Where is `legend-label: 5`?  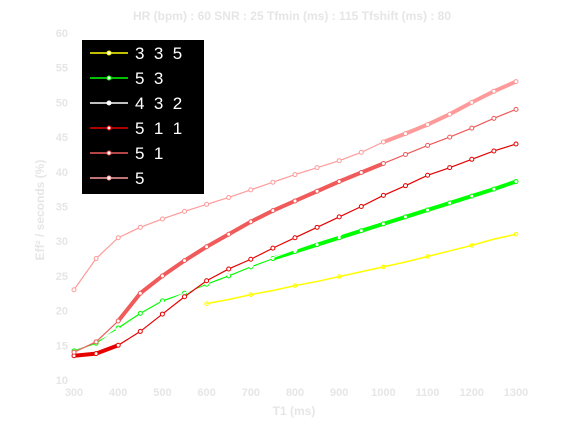 legend-label: 5 is located at coordinates (139, 178).